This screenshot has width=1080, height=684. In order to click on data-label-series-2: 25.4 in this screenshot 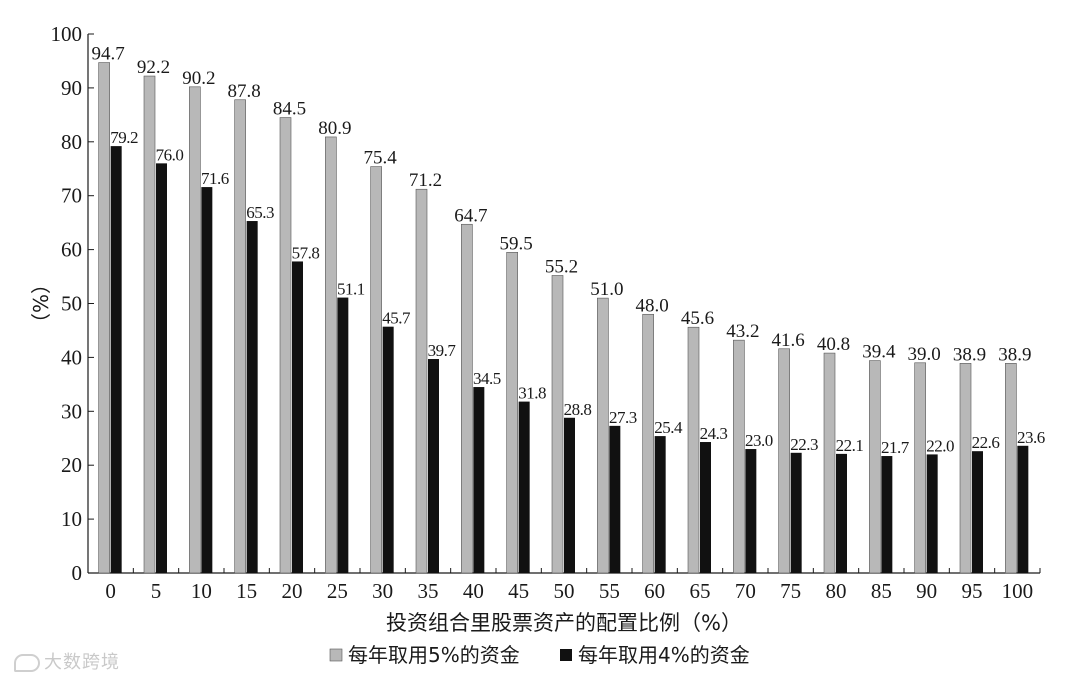, I will do `click(668, 427)`.